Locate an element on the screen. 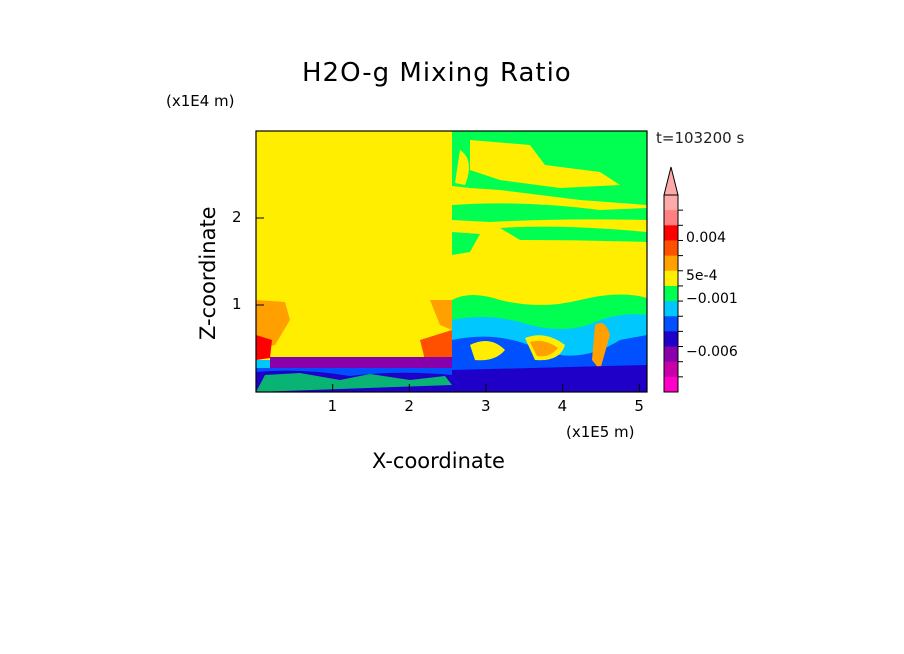 This screenshot has width=904, height=654. field-left-orange2 is located at coordinates (441, 315).